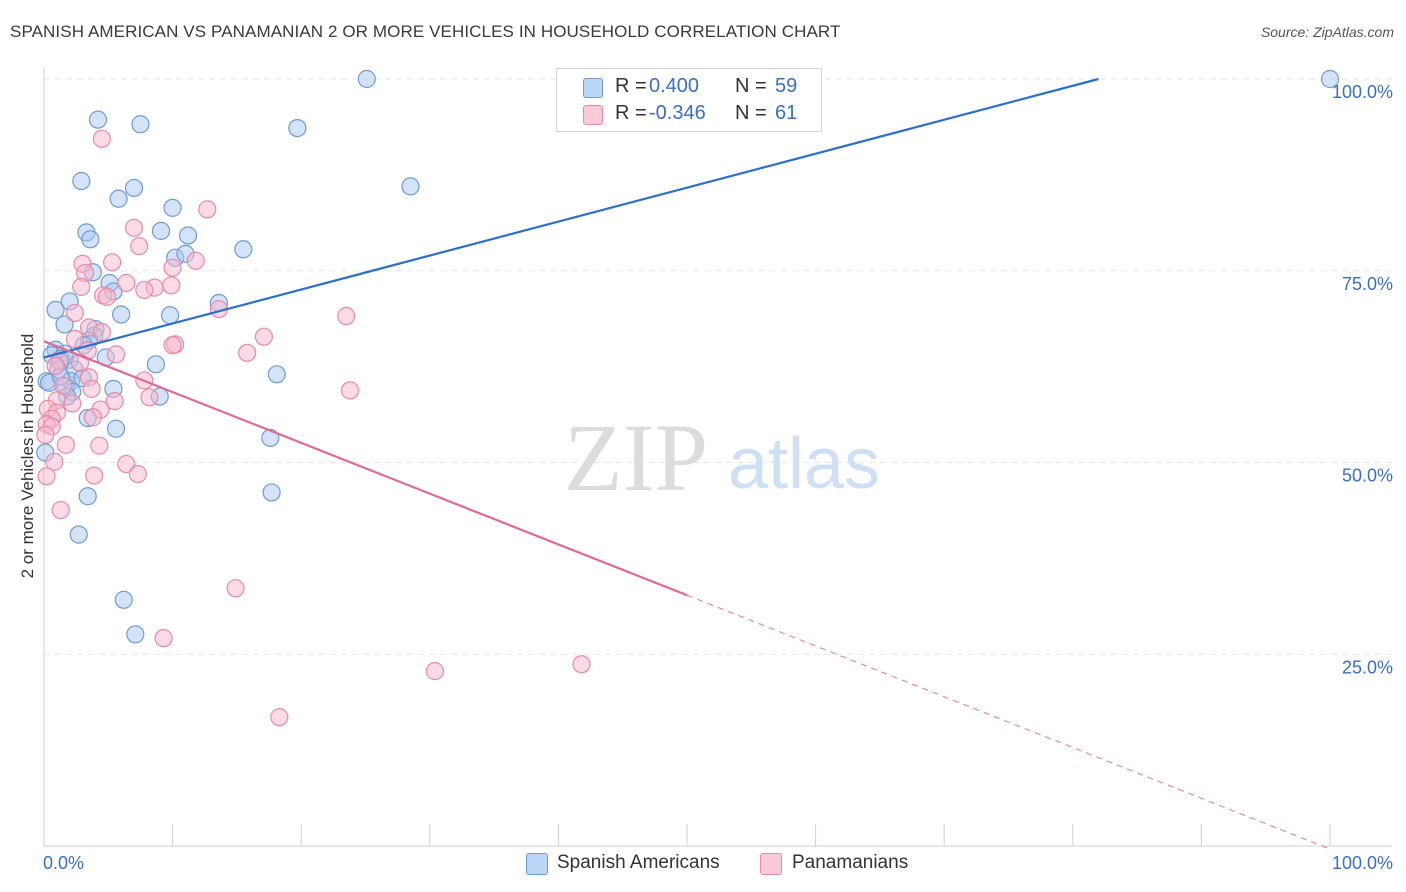 The image size is (1406, 892). Describe the element at coordinates (27, 456) in the screenshot. I see `y-axis-label: 2 or more Vehicles in Household` at that location.